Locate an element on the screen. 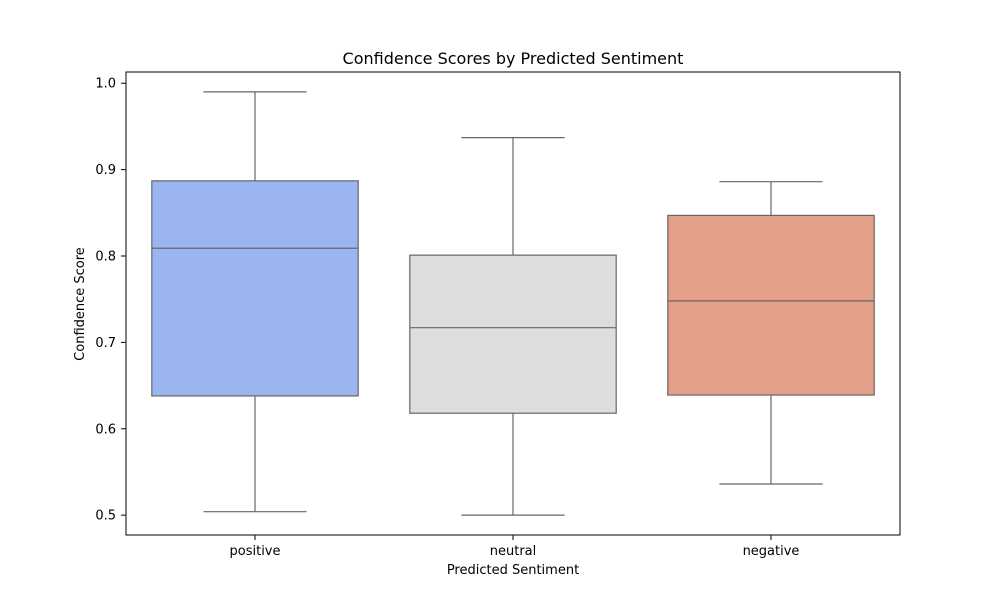 This screenshot has height=600, width=1000. x-tick-label: positive is located at coordinates (255, 551).